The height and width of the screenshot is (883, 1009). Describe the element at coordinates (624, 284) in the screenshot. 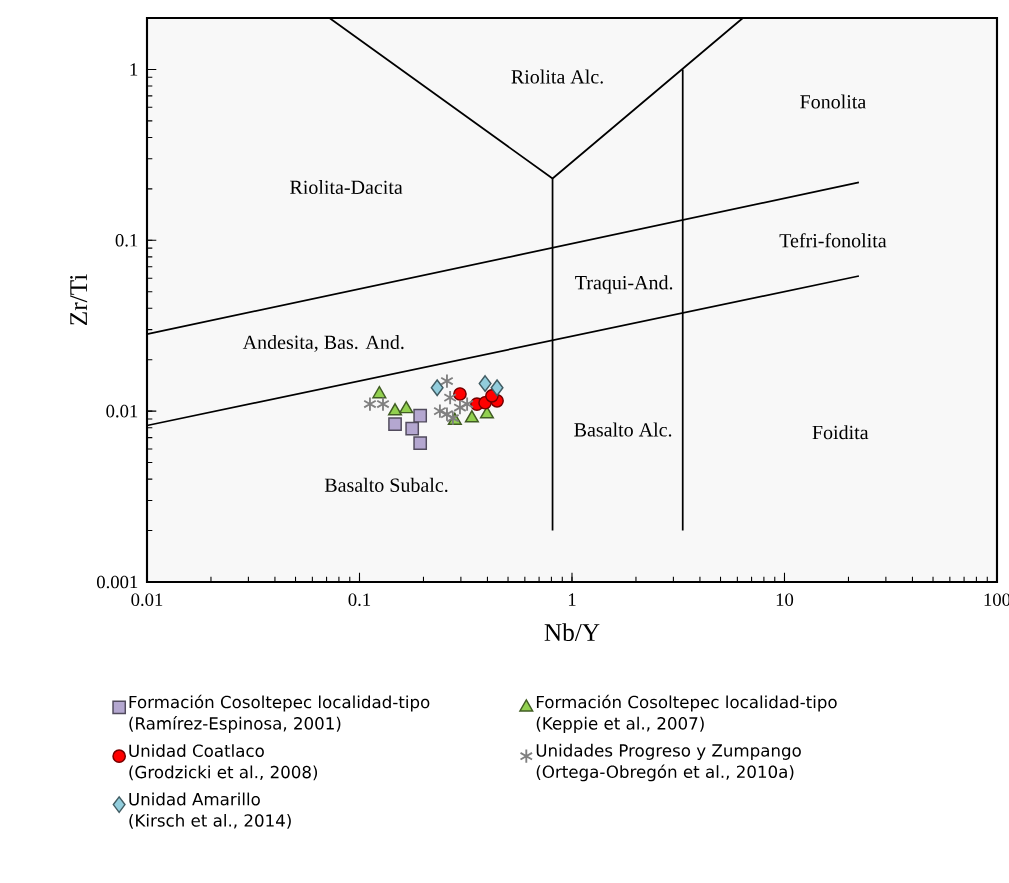

I see `annotation: Traqui-And.` at that location.